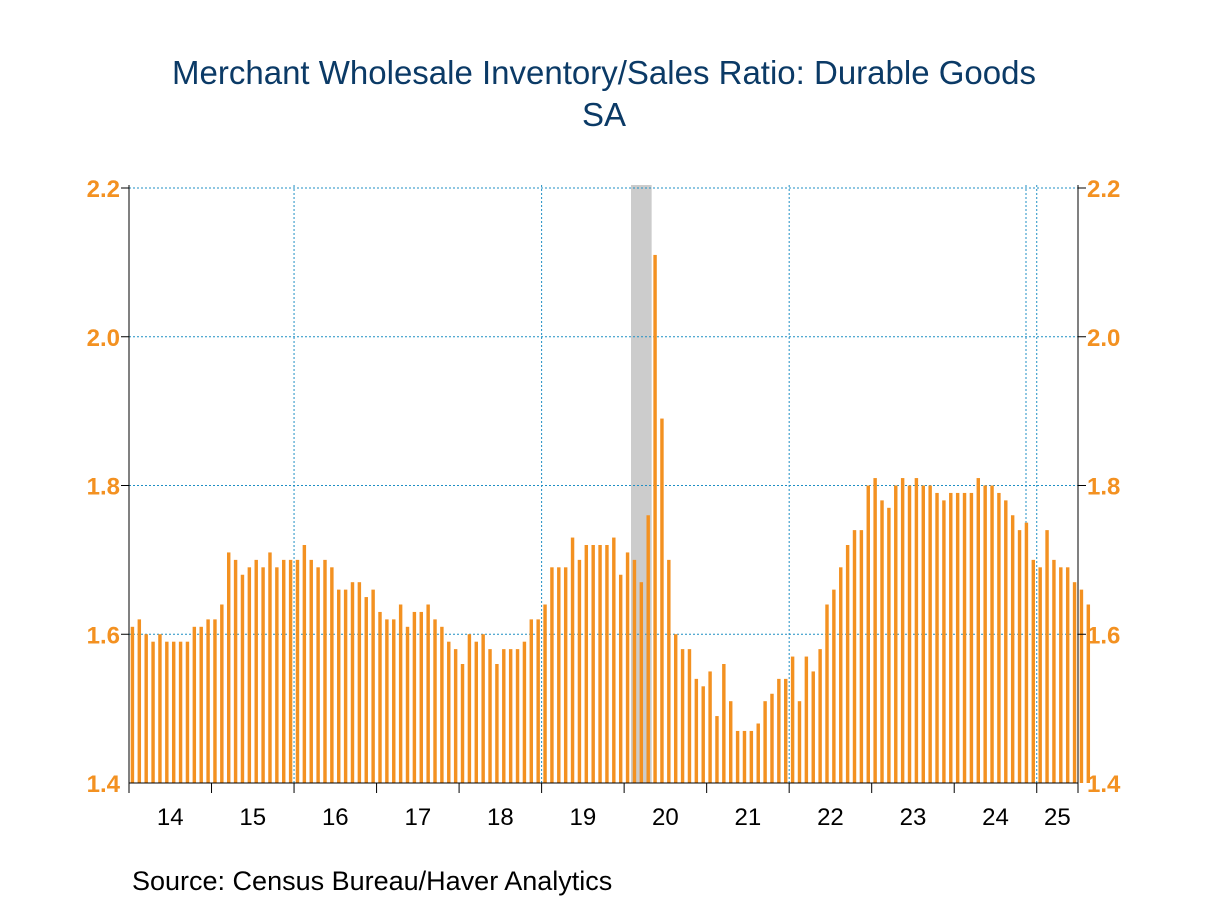 Image resolution: width=1208 pixels, height=906 pixels. I want to click on source-note: Source: Census Bureau/Haver Analytics, so click(372, 881).